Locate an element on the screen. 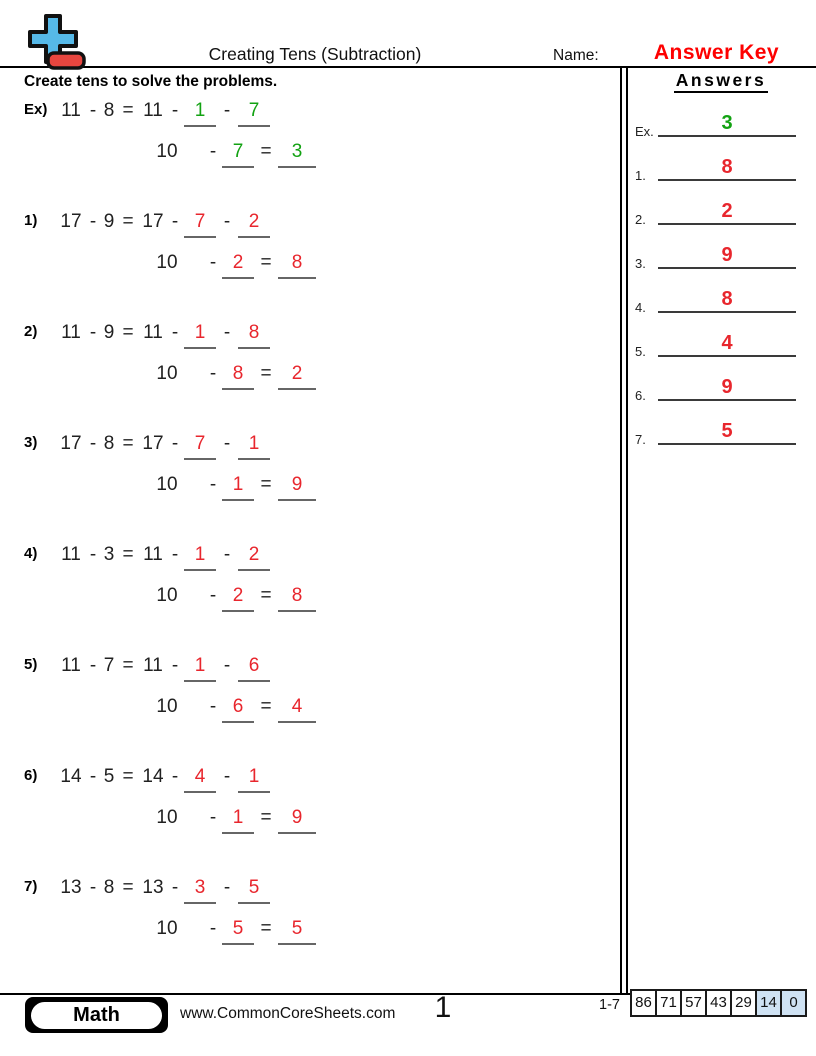 The width and height of the screenshot is (816, 1056). name-label: Name: is located at coordinates (576, 55).